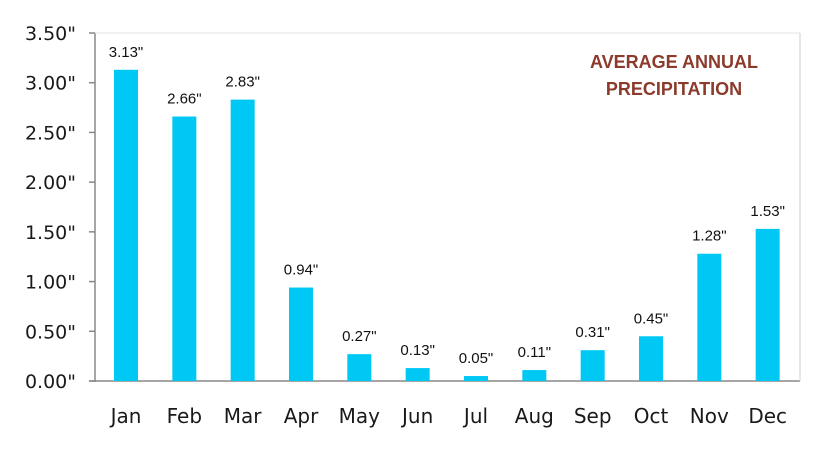 This screenshot has height=452, width=829. Describe the element at coordinates (243, 416) in the screenshot. I see `x-tick-label-mar: Mar` at that location.